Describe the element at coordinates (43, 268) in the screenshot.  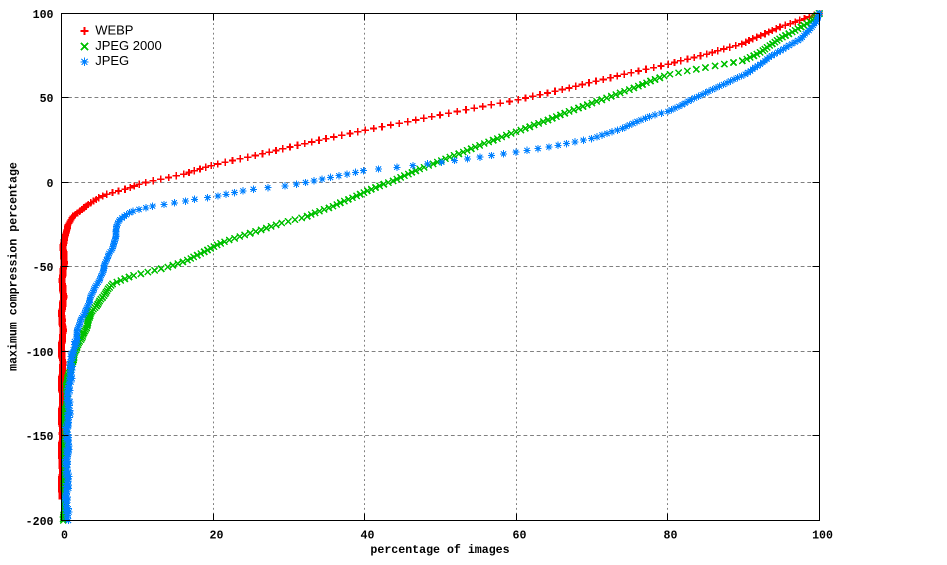
I see `svg-text: -50` at that location.